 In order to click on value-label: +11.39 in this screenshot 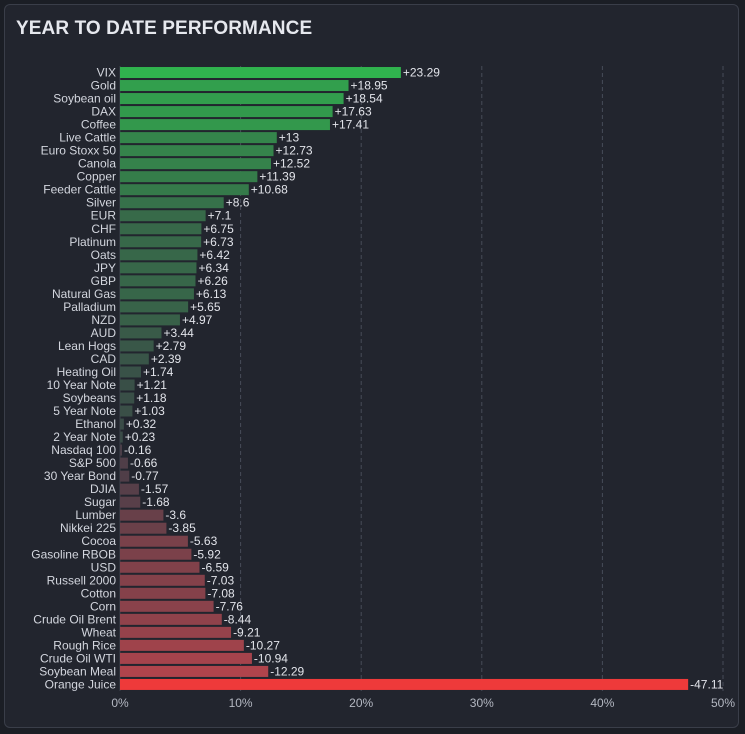, I will do `click(277, 177)`.